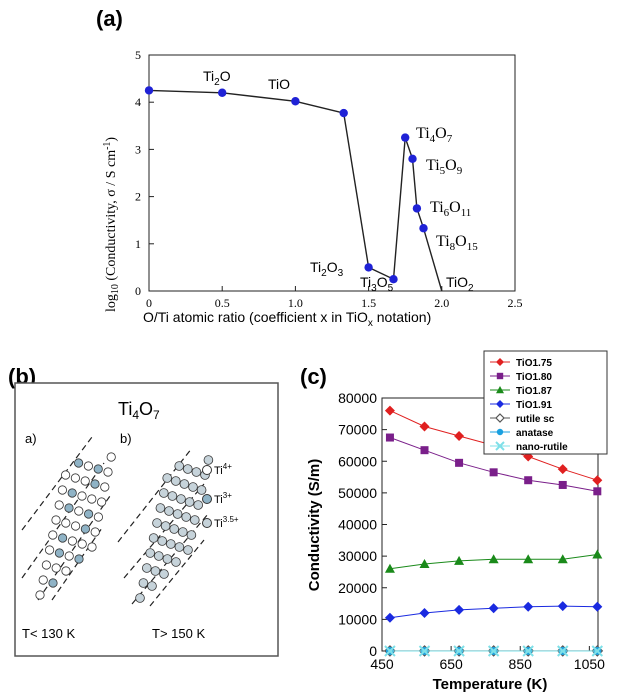 The width and height of the screenshot is (618, 695). I want to click on chart-a-y-tick-label: 4, so click(138, 102).